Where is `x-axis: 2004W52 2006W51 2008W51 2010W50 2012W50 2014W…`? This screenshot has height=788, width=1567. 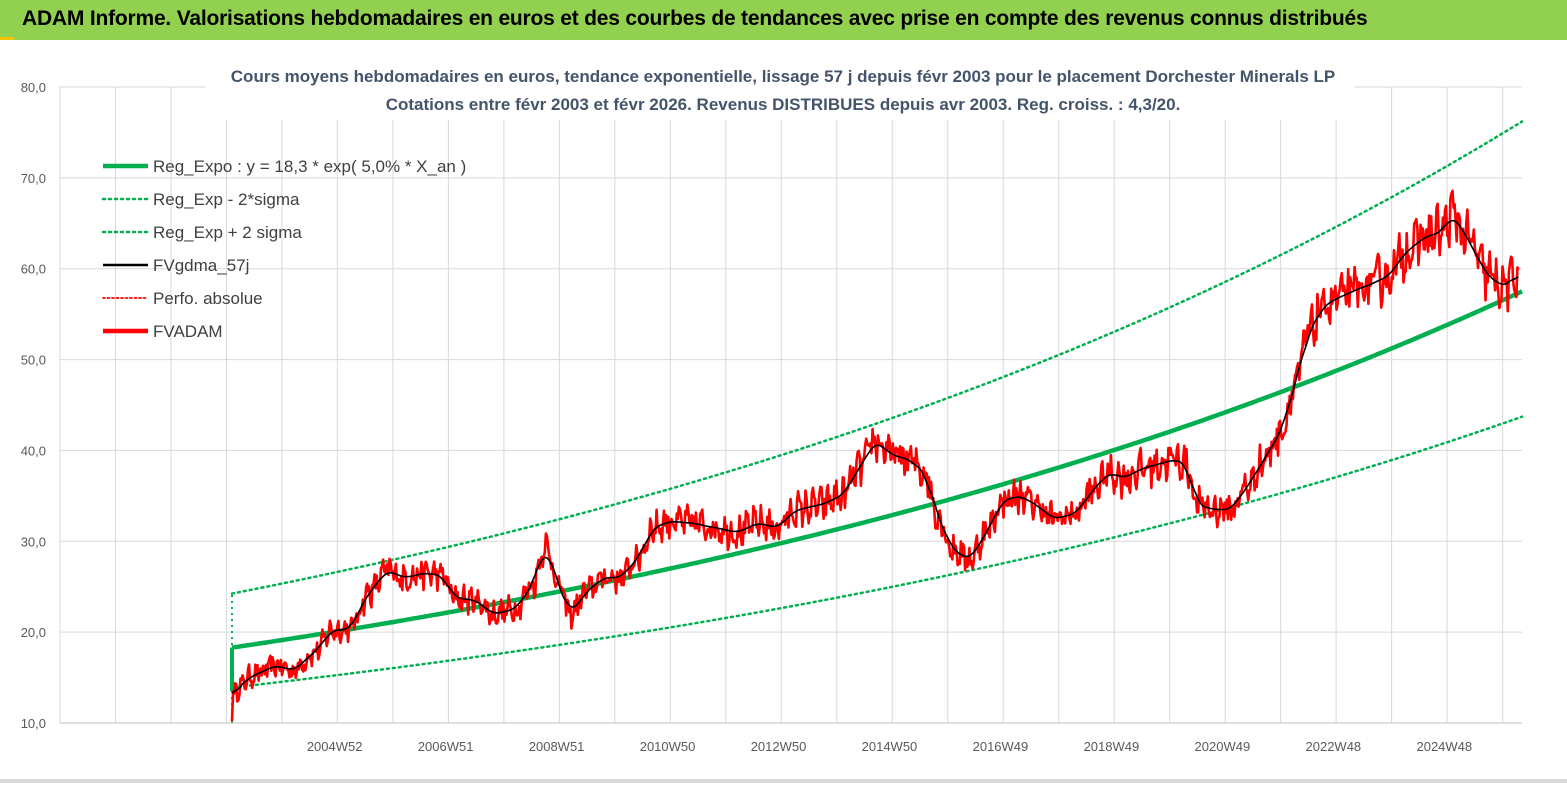
x-axis: 2004W52 2006W51 2008W51 2010W50 2012W50 2014W… is located at coordinates (791, 738).